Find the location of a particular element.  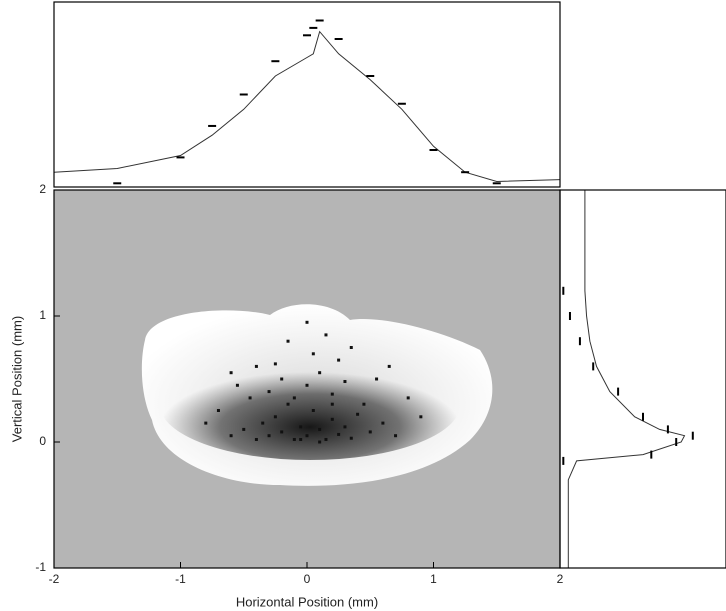

plot-frame is located at coordinates (642, 379).